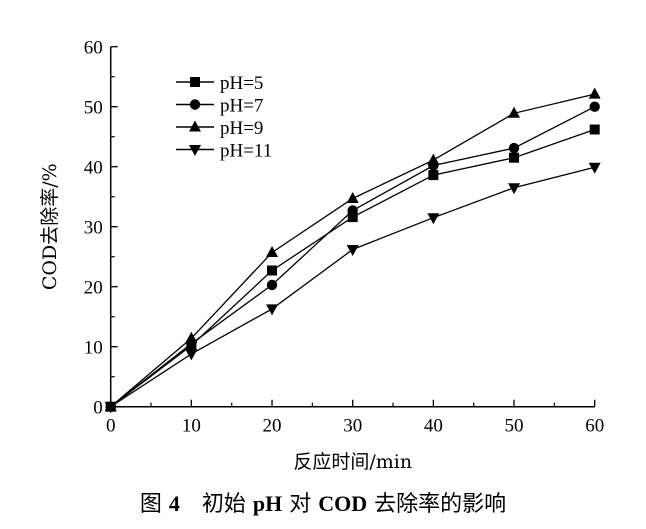 The image size is (646, 529). Describe the element at coordinates (272, 426) in the screenshot. I see `x-tick-label: 20` at that location.